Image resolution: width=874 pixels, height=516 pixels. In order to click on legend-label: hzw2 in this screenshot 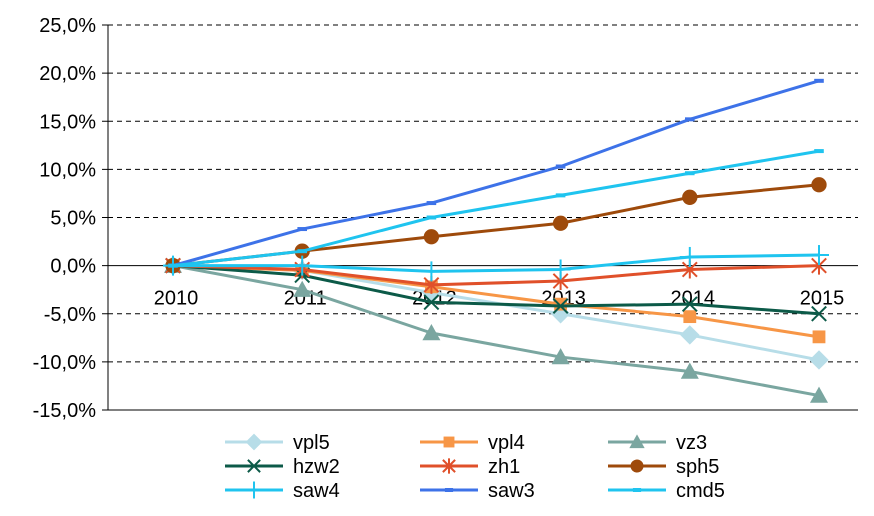, I will do `click(316, 467)`.